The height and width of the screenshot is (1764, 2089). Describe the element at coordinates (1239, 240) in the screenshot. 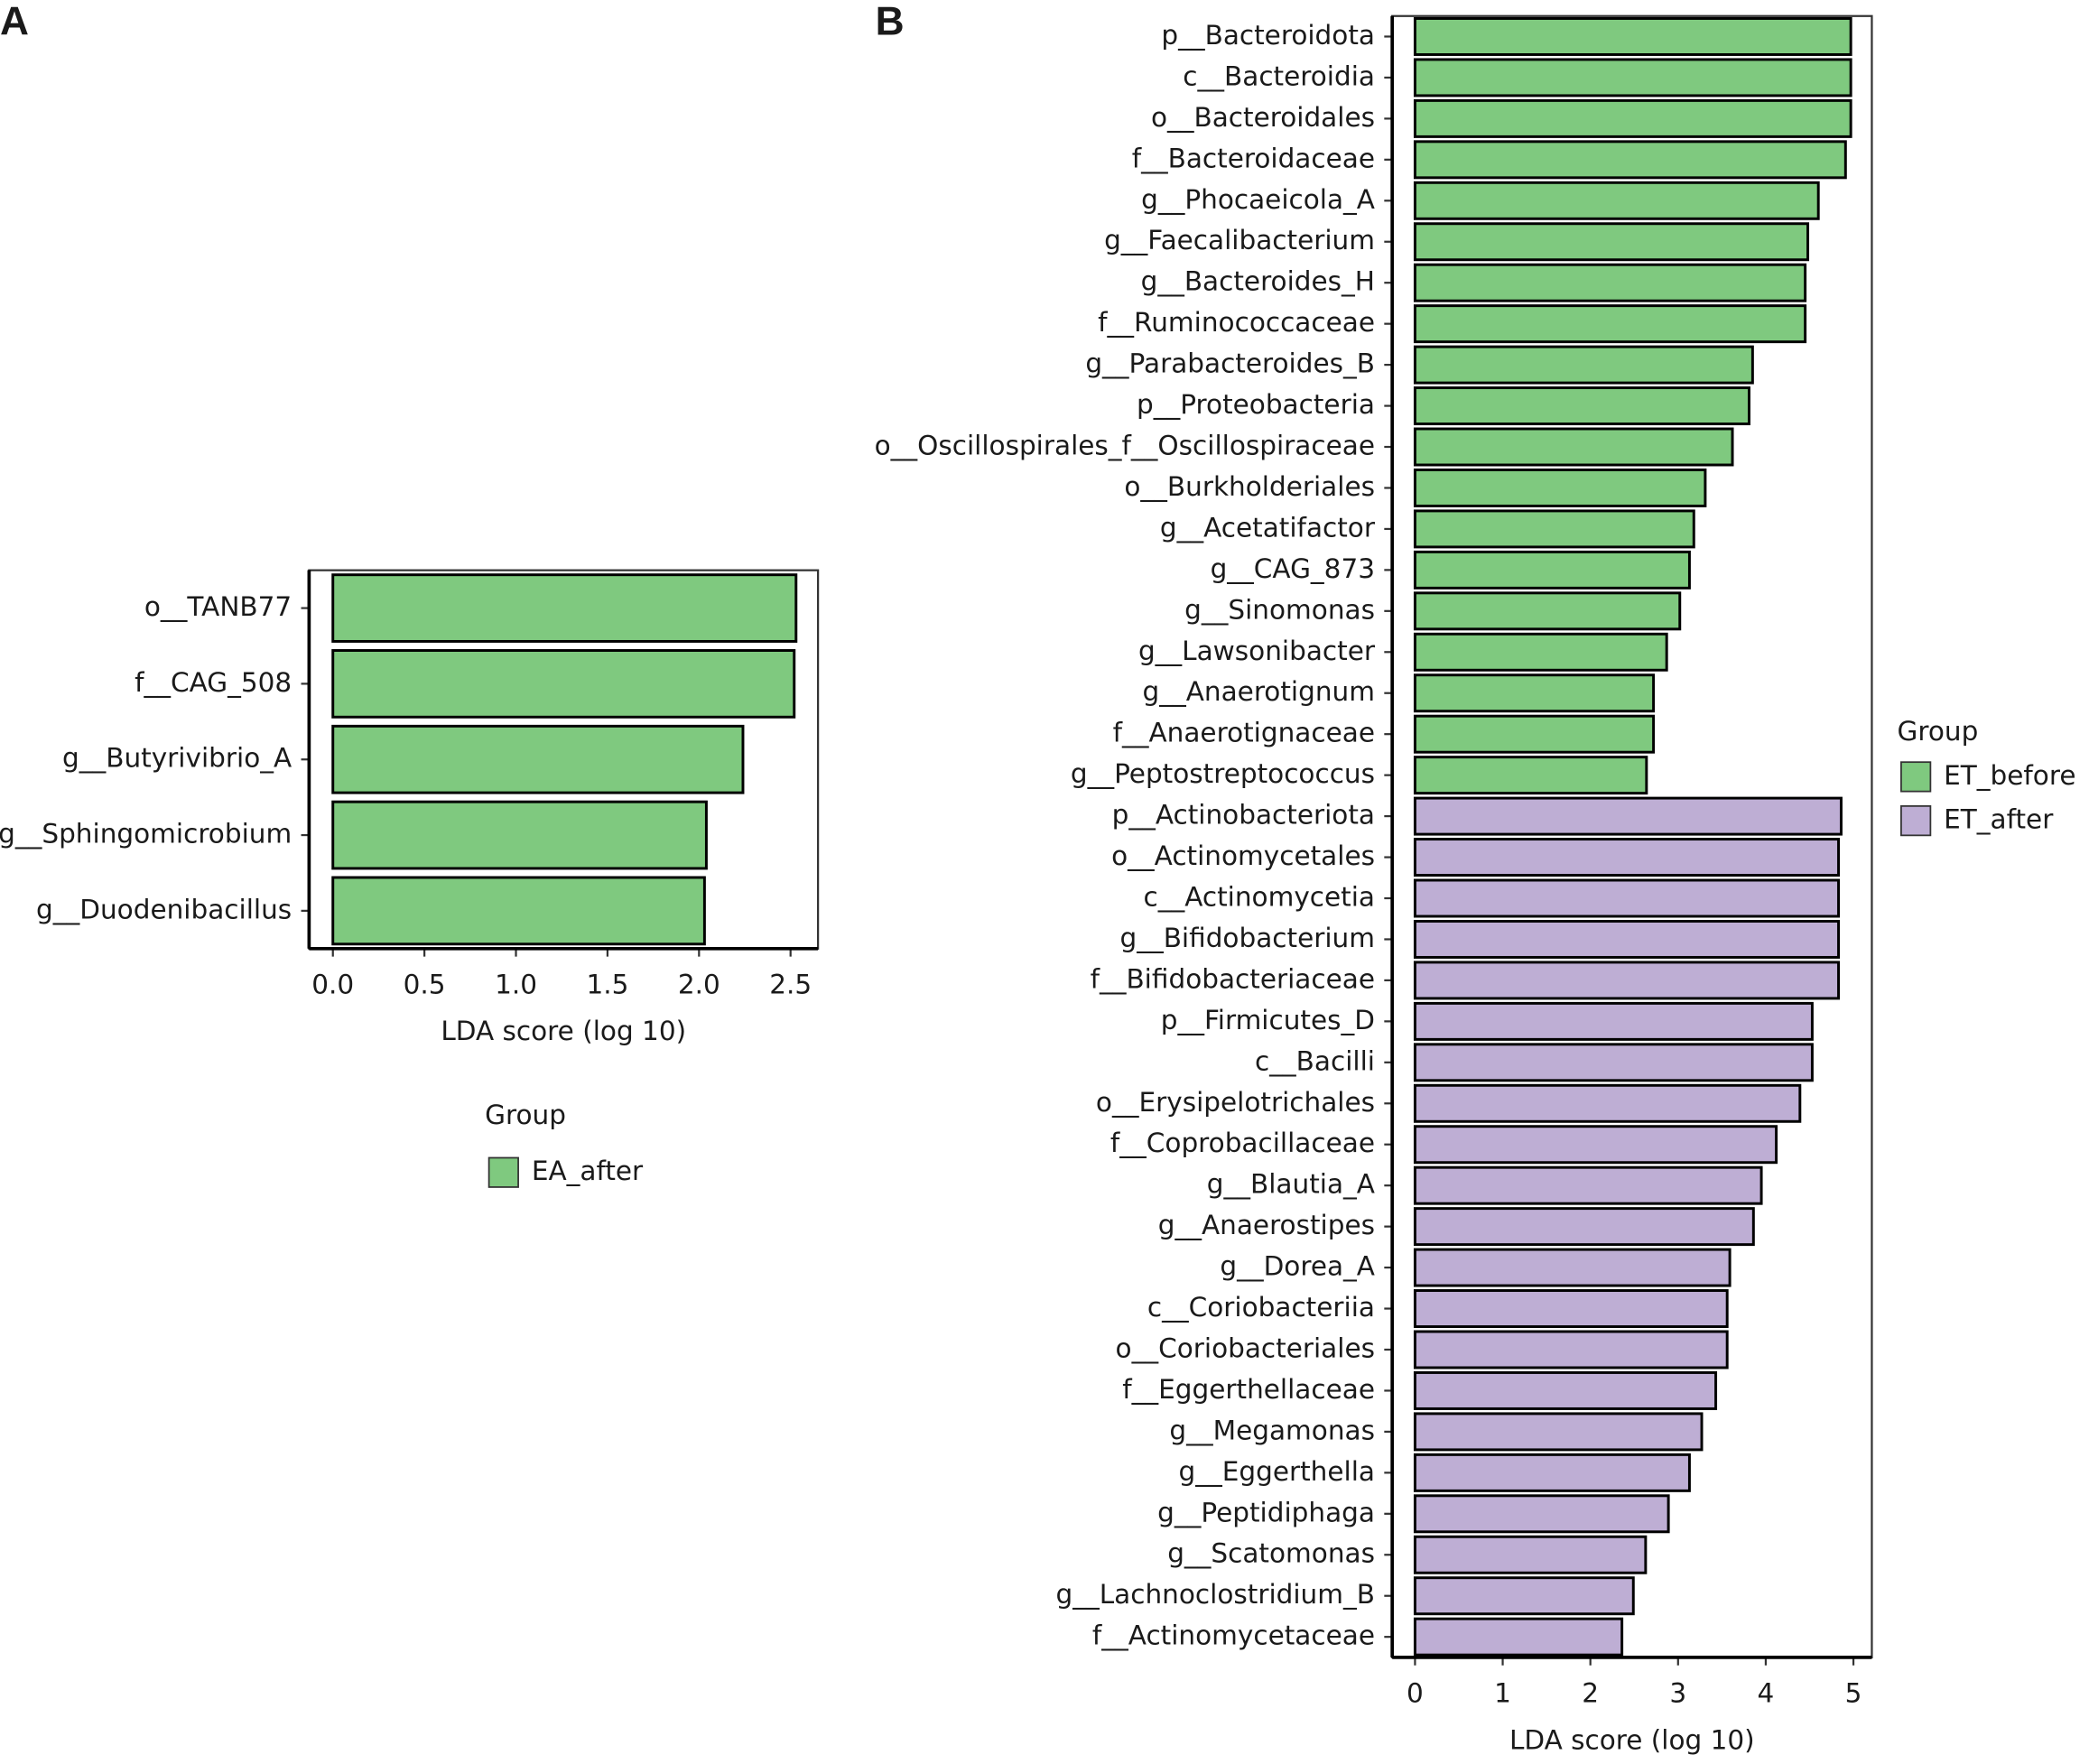

I see `y-tick-label: g__Faecalibacterium` at that location.